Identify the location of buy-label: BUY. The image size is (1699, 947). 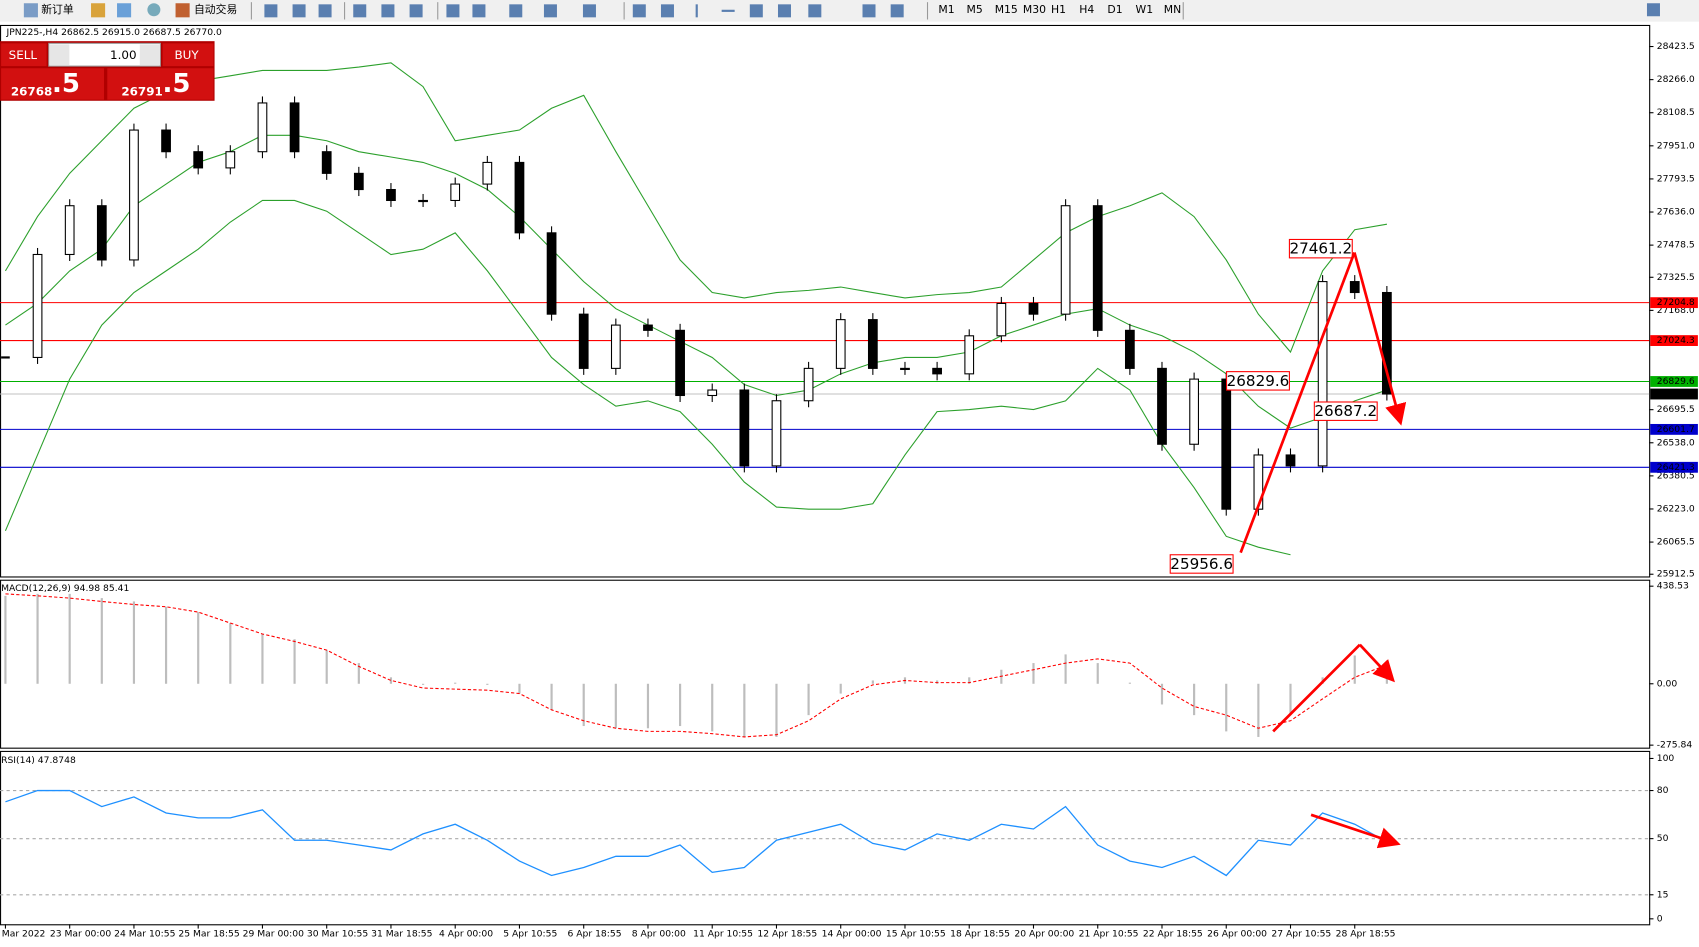
(186, 55).